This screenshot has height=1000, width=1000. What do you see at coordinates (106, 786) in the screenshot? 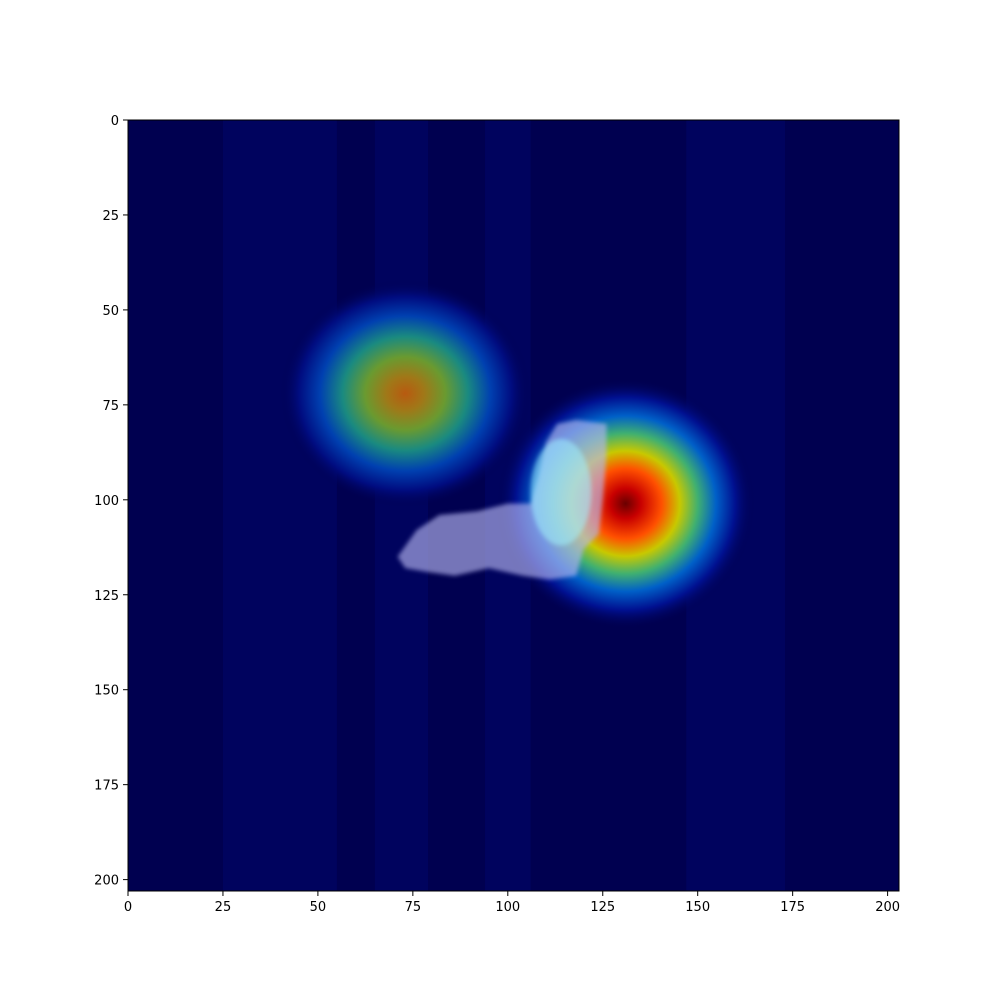
I see `y-tick-label: 175` at bounding box center [106, 786].